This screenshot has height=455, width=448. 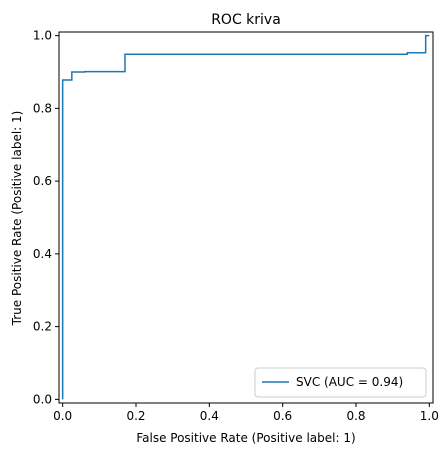 I want to click on x-axis-label: False Positive Rate (Positive label: 1), so click(x=245, y=438).